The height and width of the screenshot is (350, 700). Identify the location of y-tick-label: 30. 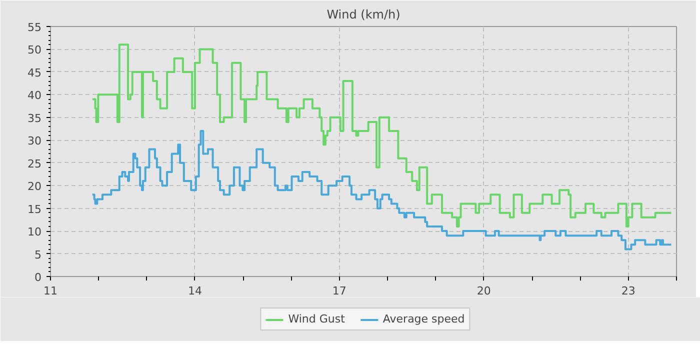
(35, 141).